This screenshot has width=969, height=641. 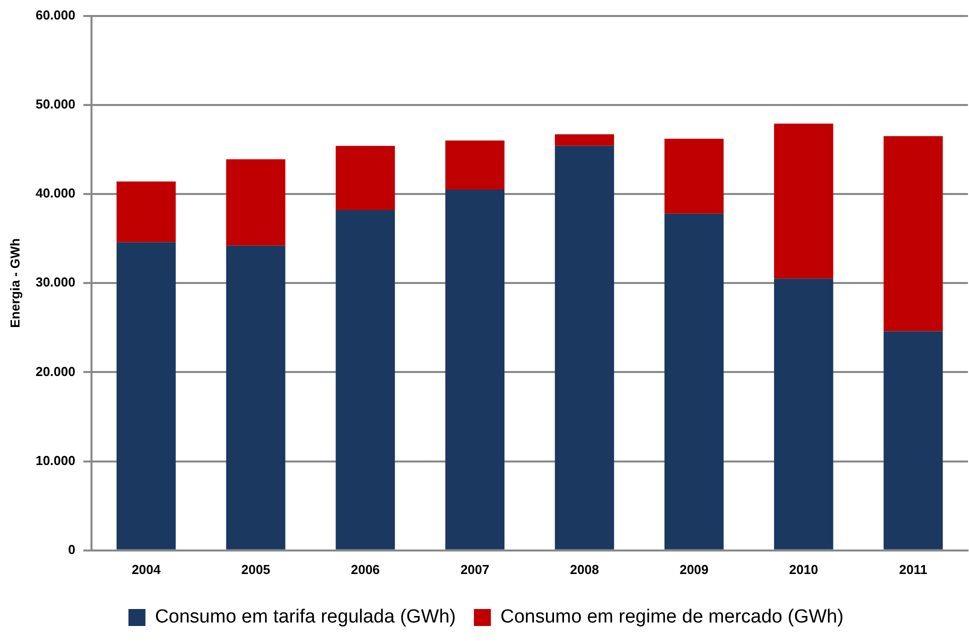 I want to click on y-tick-label: 0, so click(x=72, y=549).